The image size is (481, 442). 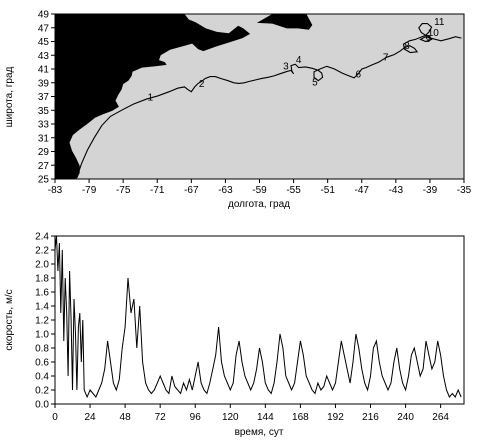 I want to click on map-x-ticks: -83 -79 -75 -71 -67 -63 -59 -55 -51 -47 -43 -39 -35, so click(x=260, y=187).